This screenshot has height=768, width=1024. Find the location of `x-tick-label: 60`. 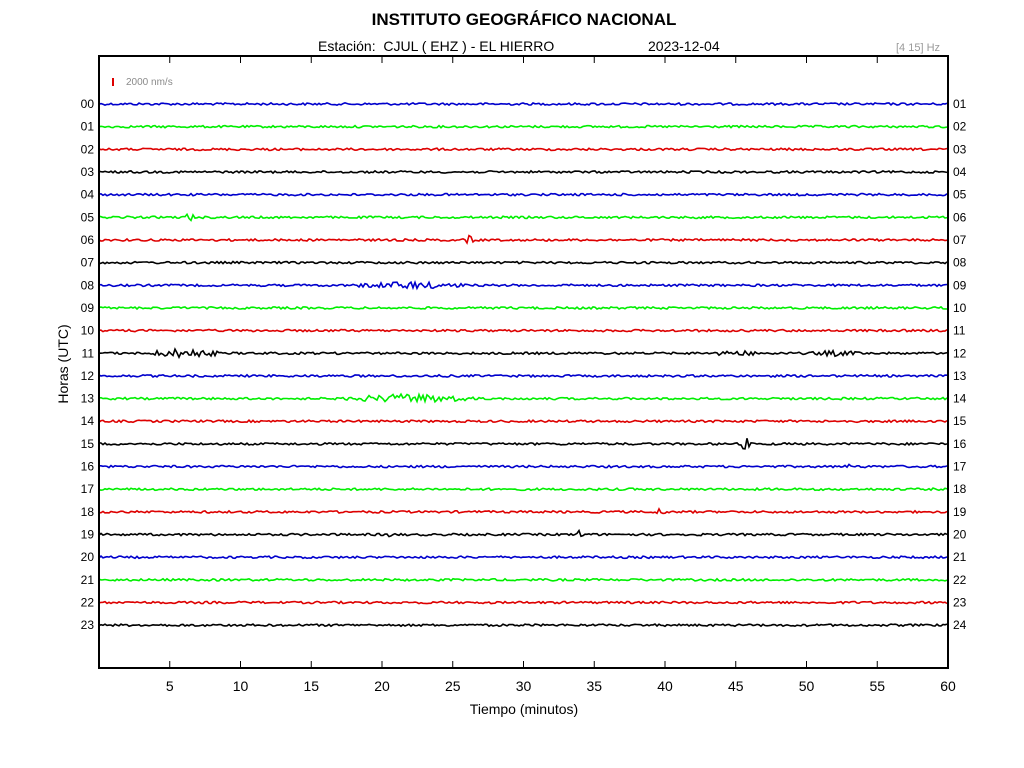

x-tick-label: 60 is located at coordinates (948, 686).